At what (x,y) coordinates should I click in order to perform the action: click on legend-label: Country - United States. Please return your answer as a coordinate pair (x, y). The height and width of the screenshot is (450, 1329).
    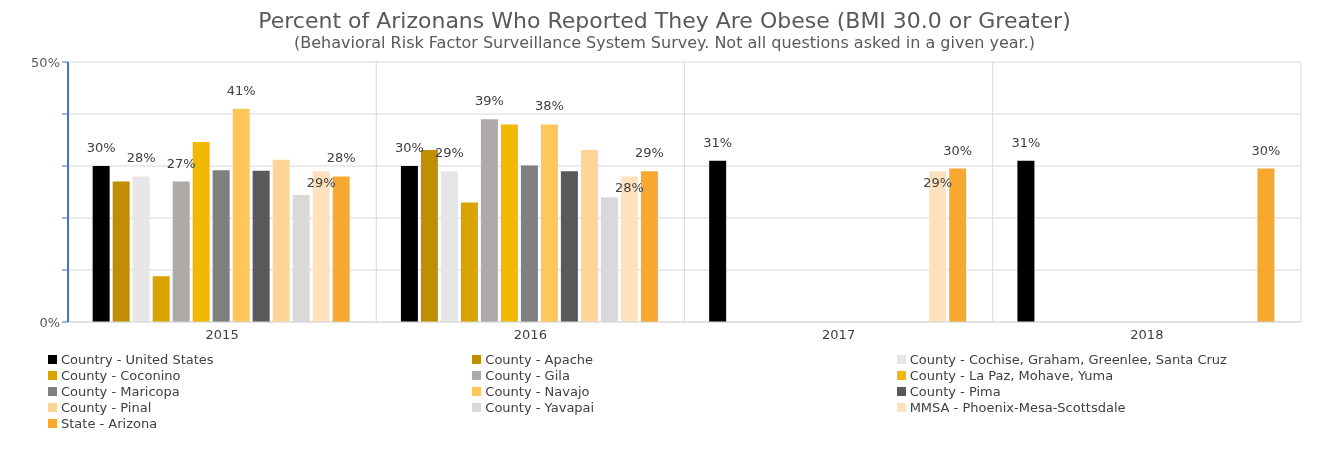
    Looking at the image, I should click on (137, 359).